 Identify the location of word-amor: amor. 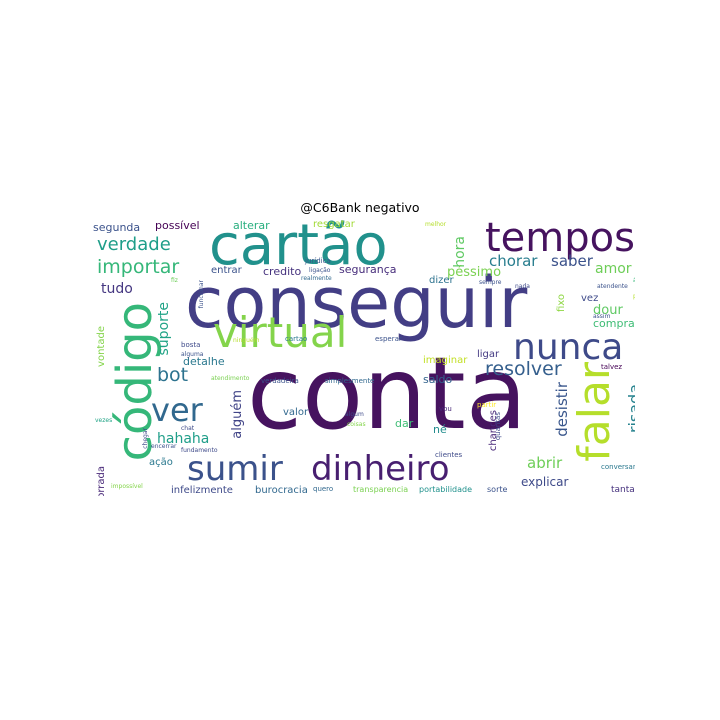
(613, 269).